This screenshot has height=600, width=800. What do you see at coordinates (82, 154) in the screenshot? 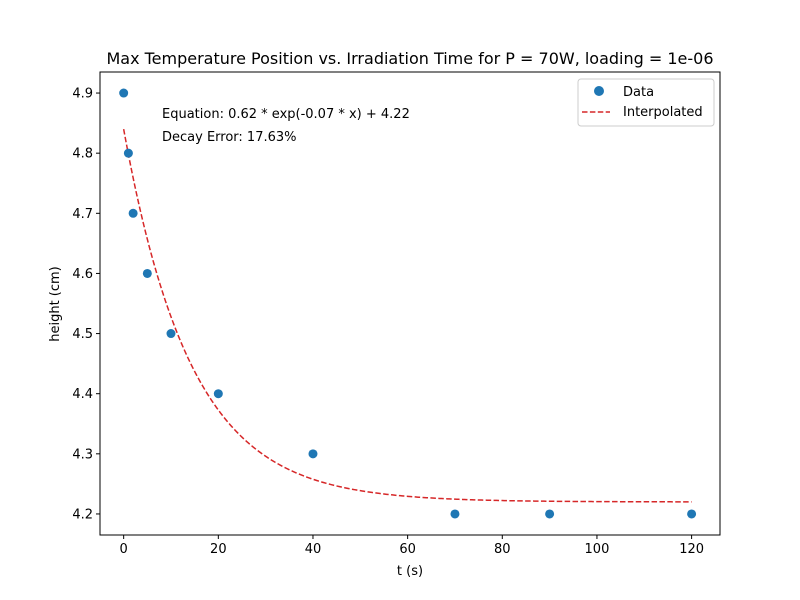
I see `y-tick-label: 4.8` at bounding box center [82, 154].